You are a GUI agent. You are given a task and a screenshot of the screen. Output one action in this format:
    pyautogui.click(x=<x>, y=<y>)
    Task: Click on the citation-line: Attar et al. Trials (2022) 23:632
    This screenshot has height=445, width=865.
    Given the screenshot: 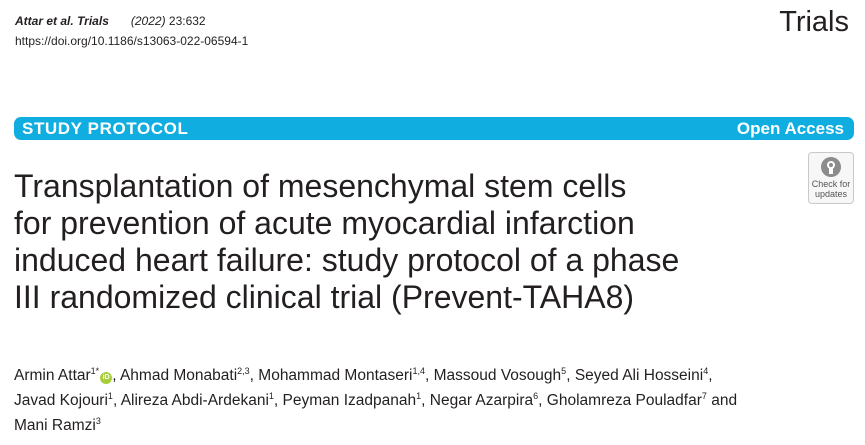 What is the action you would take?
    pyautogui.click(x=110, y=21)
    